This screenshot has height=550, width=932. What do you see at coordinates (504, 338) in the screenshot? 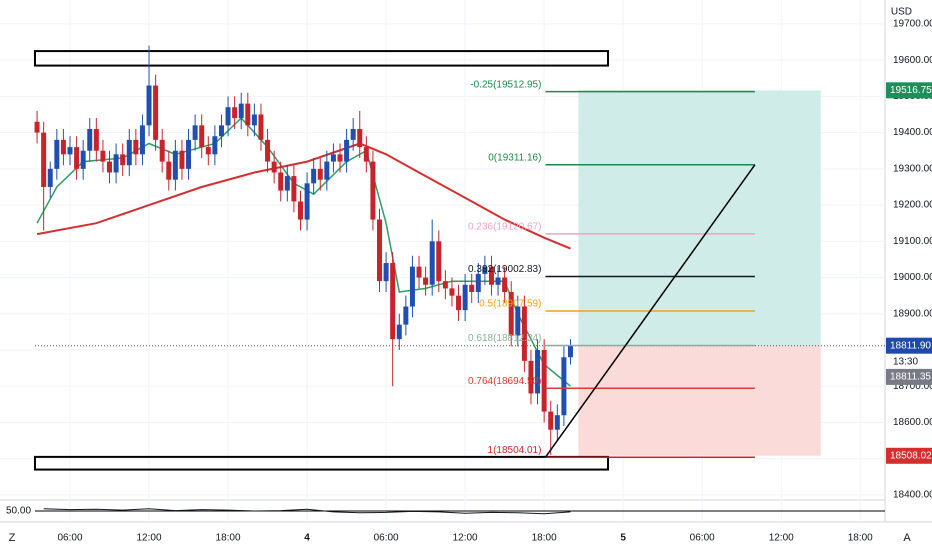
I see `fib-label: 0.618(18812.34)` at bounding box center [504, 338].